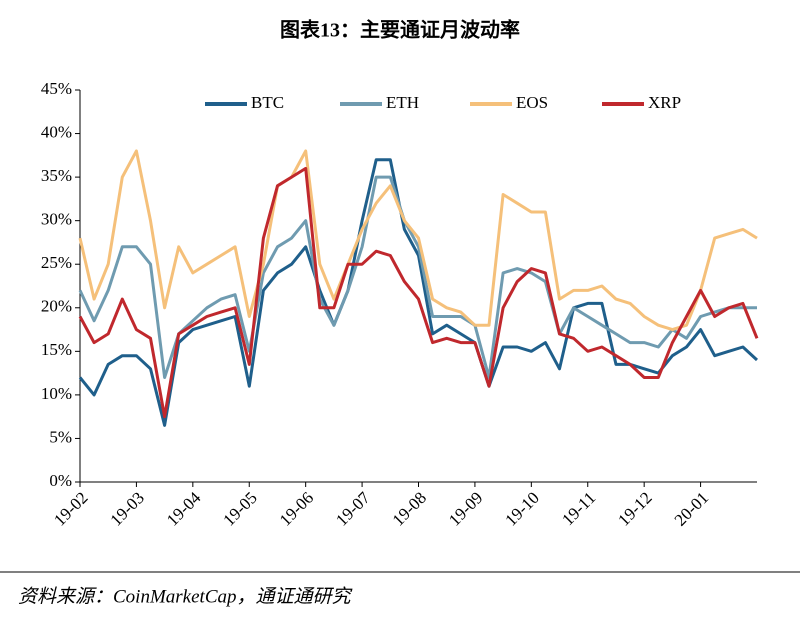 The height and width of the screenshot is (628, 800). I want to click on legend-label: EOS, so click(532, 102).